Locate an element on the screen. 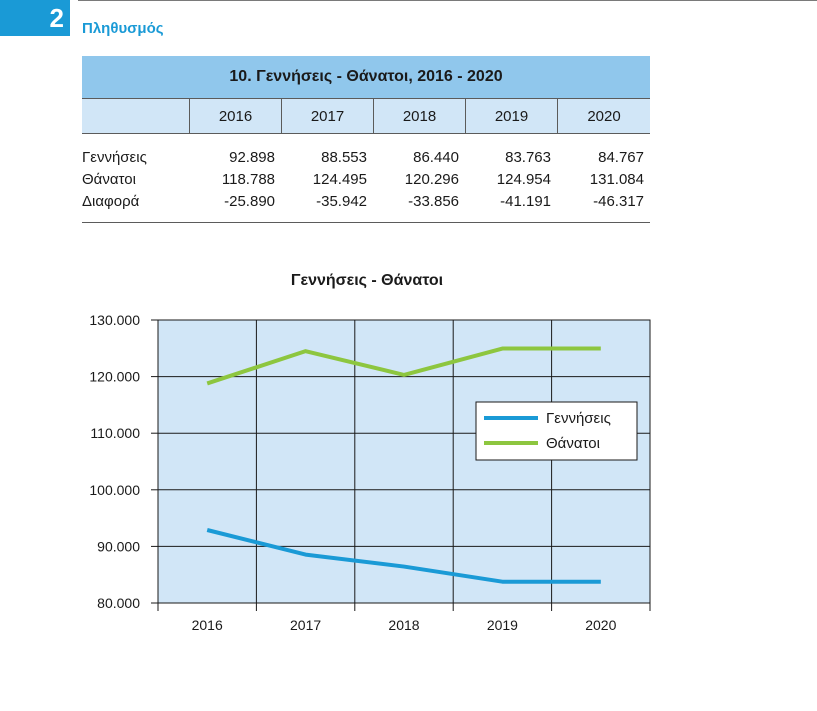 The height and width of the screenshot is (711, 817). deaths-series-line is located at coordinates (403, 366).